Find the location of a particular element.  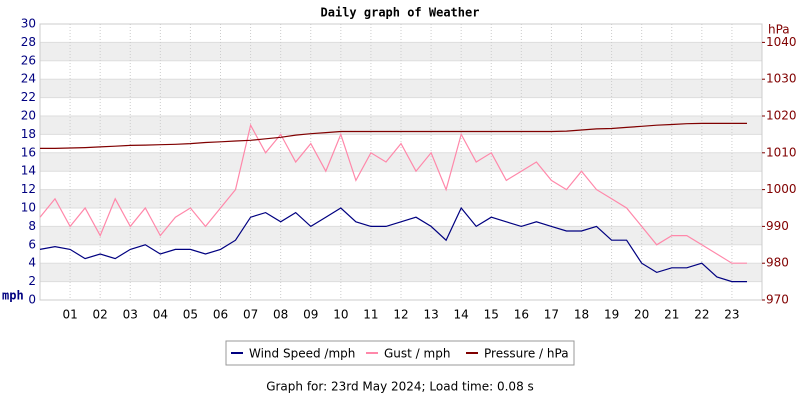

y-tick-label: 4 is located at coordinates (32, 263).